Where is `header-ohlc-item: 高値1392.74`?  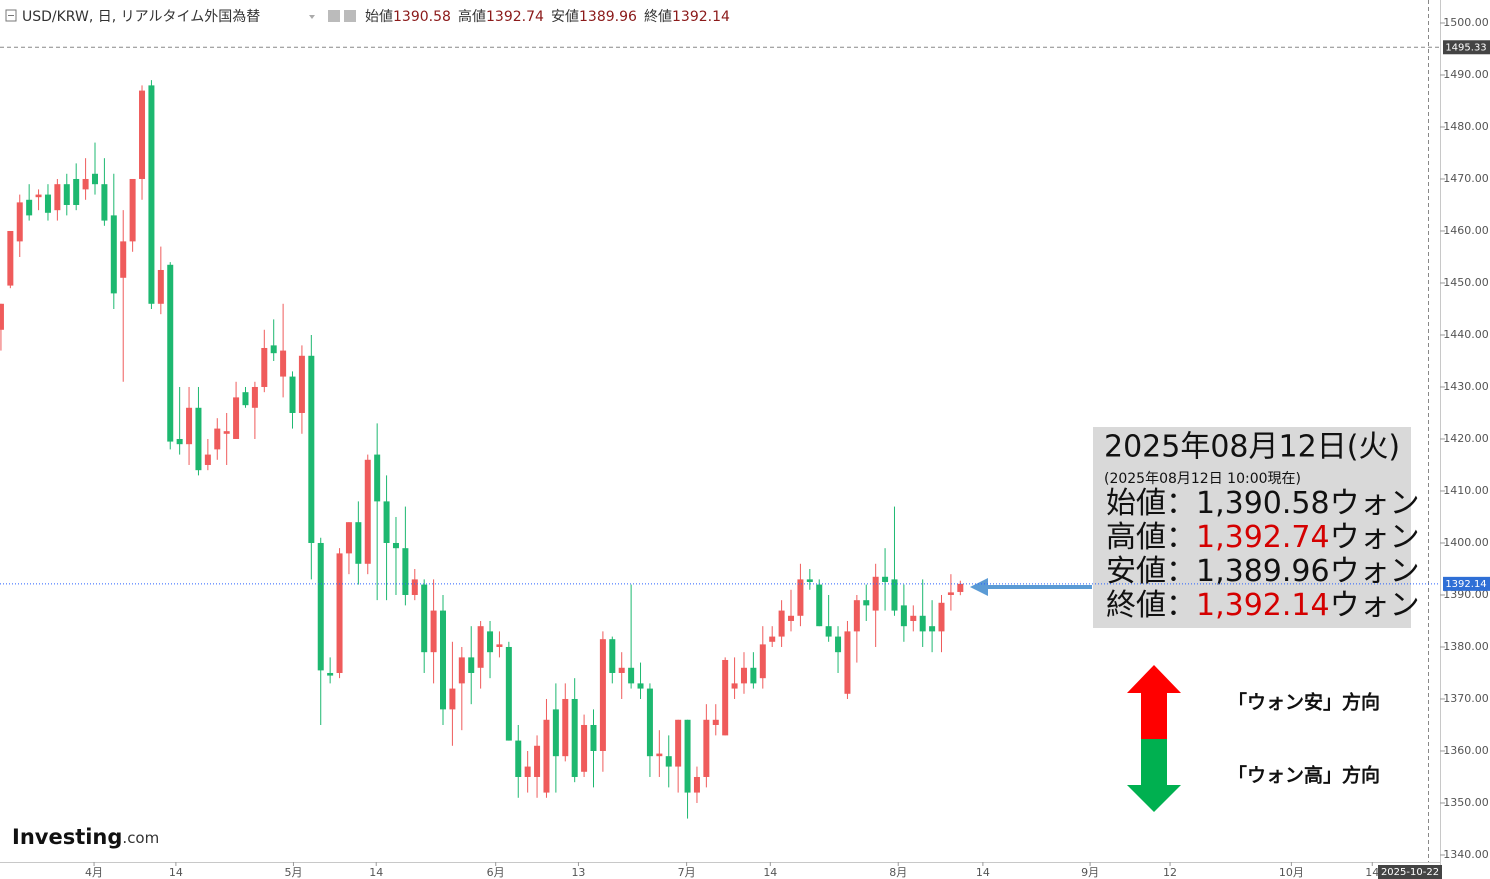
header-ohlc-item: 高値1392.74 is located at coordinates (501, 16).